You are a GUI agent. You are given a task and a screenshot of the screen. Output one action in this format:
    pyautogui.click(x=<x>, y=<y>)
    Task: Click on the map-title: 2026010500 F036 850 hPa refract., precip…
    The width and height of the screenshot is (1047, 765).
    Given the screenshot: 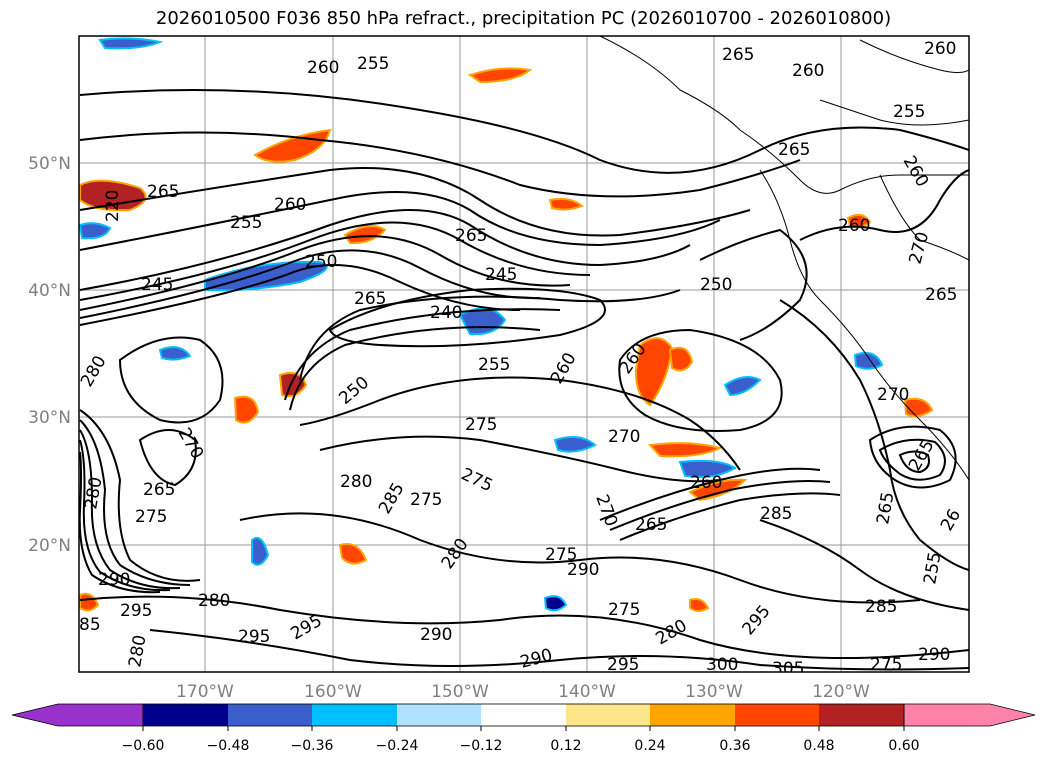 What is the action you would take?
    pyautogui.click(x=523, y=18)
    